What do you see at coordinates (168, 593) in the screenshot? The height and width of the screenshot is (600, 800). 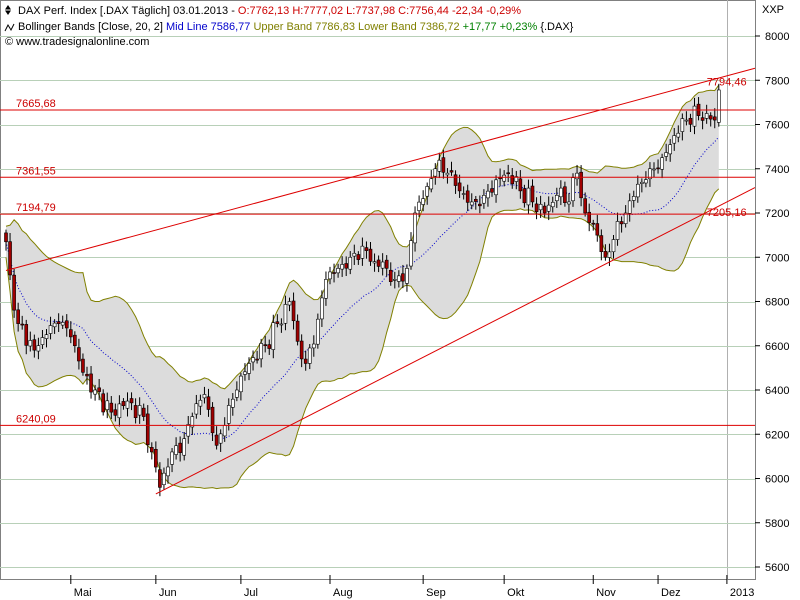 I see `x-tick-label: Jun` at bounding box center [168, 593].